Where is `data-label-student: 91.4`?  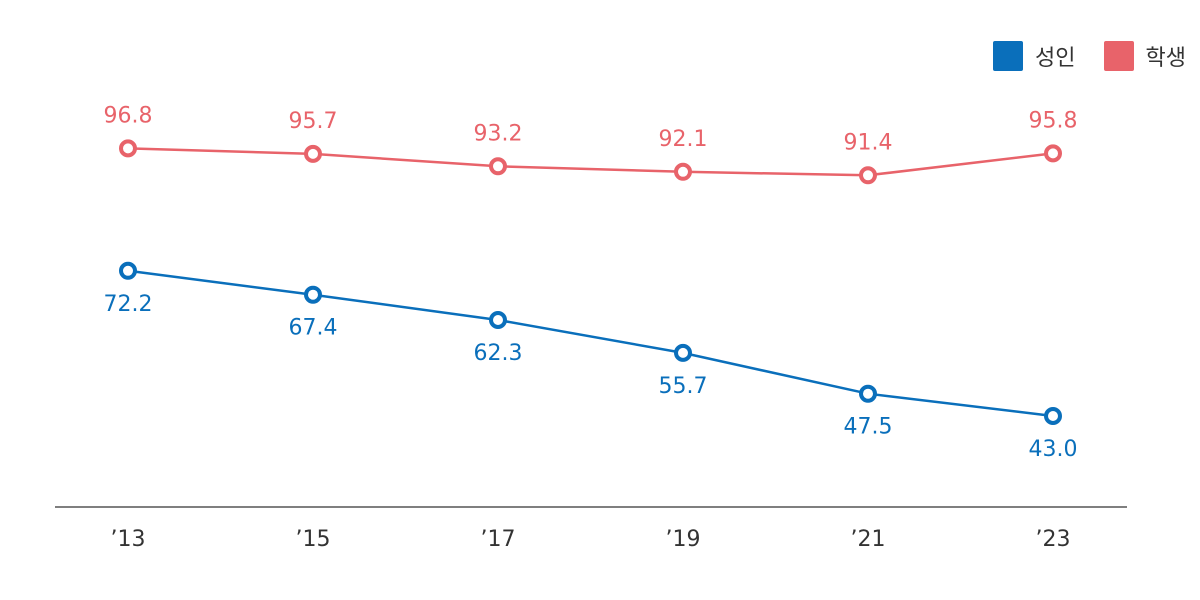 data-label-student: 91.4 is located at coordinates (868, 142).